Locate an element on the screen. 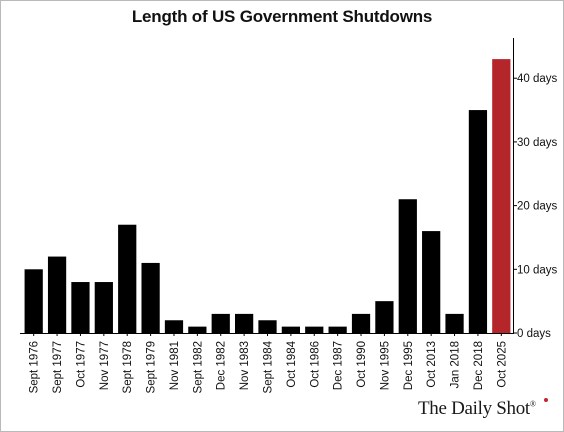  x-tick-label: Nov 1983 is located at coordinates (245, 365).